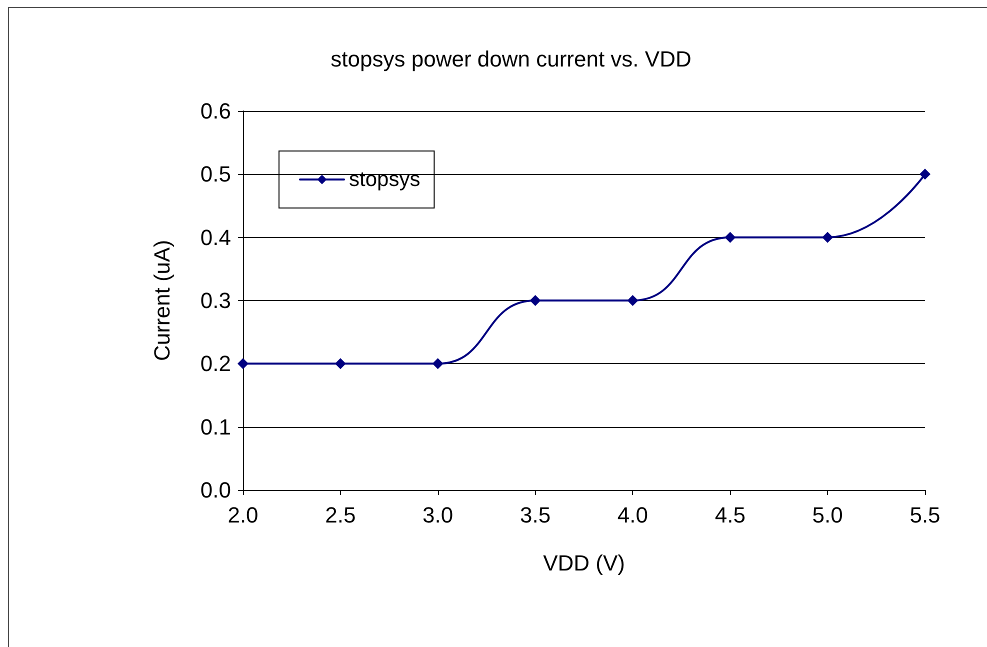 The width and height of the screenshot is (987, 647). I want to click on x-tick-label: 3.5, so click(535, 515).